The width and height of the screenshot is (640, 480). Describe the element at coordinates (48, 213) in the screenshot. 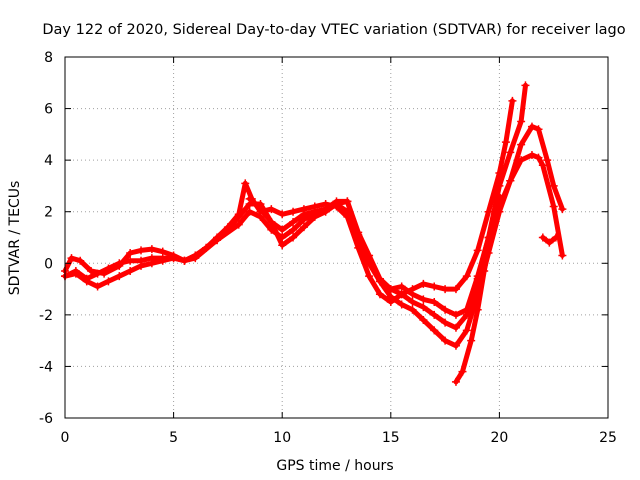

I see `y-tick-label: 2` at that location.